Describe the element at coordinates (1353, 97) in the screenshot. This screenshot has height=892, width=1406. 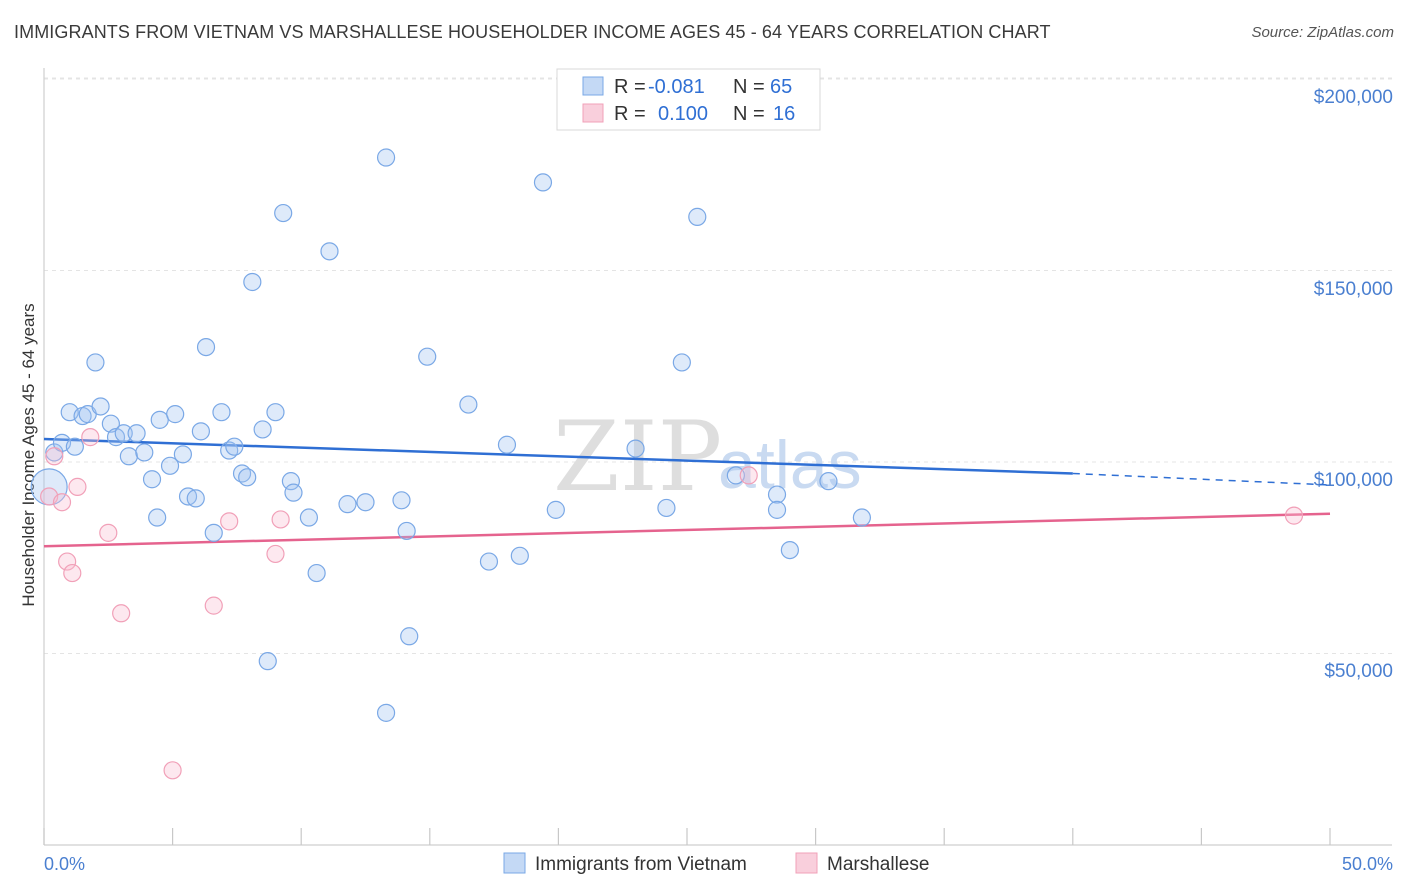
I see `y-tick-label-200000: $200,000` at that location.